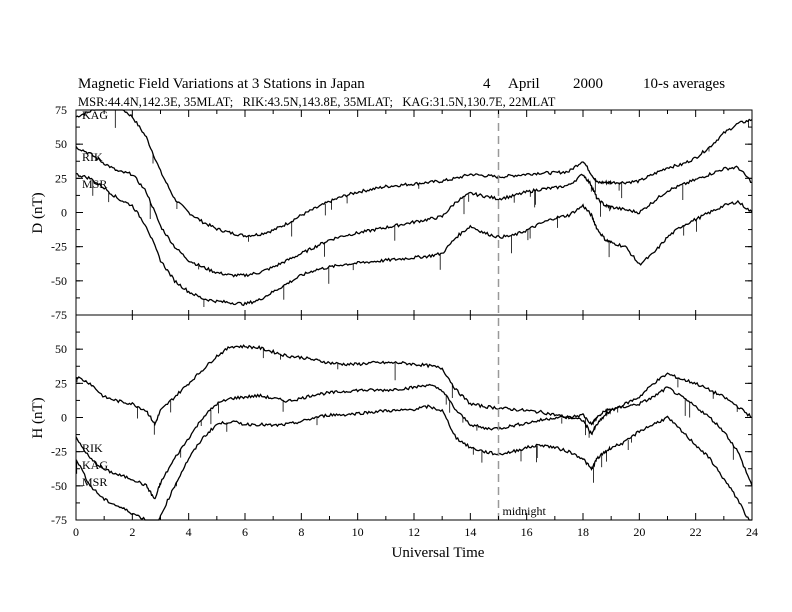 The height and width of the screenshot is (612, 792). What do you see at coordinates (61, 349) in the screenshot?
I see `panel-1-ytick-label: 50` at bounding box center [61, 349].